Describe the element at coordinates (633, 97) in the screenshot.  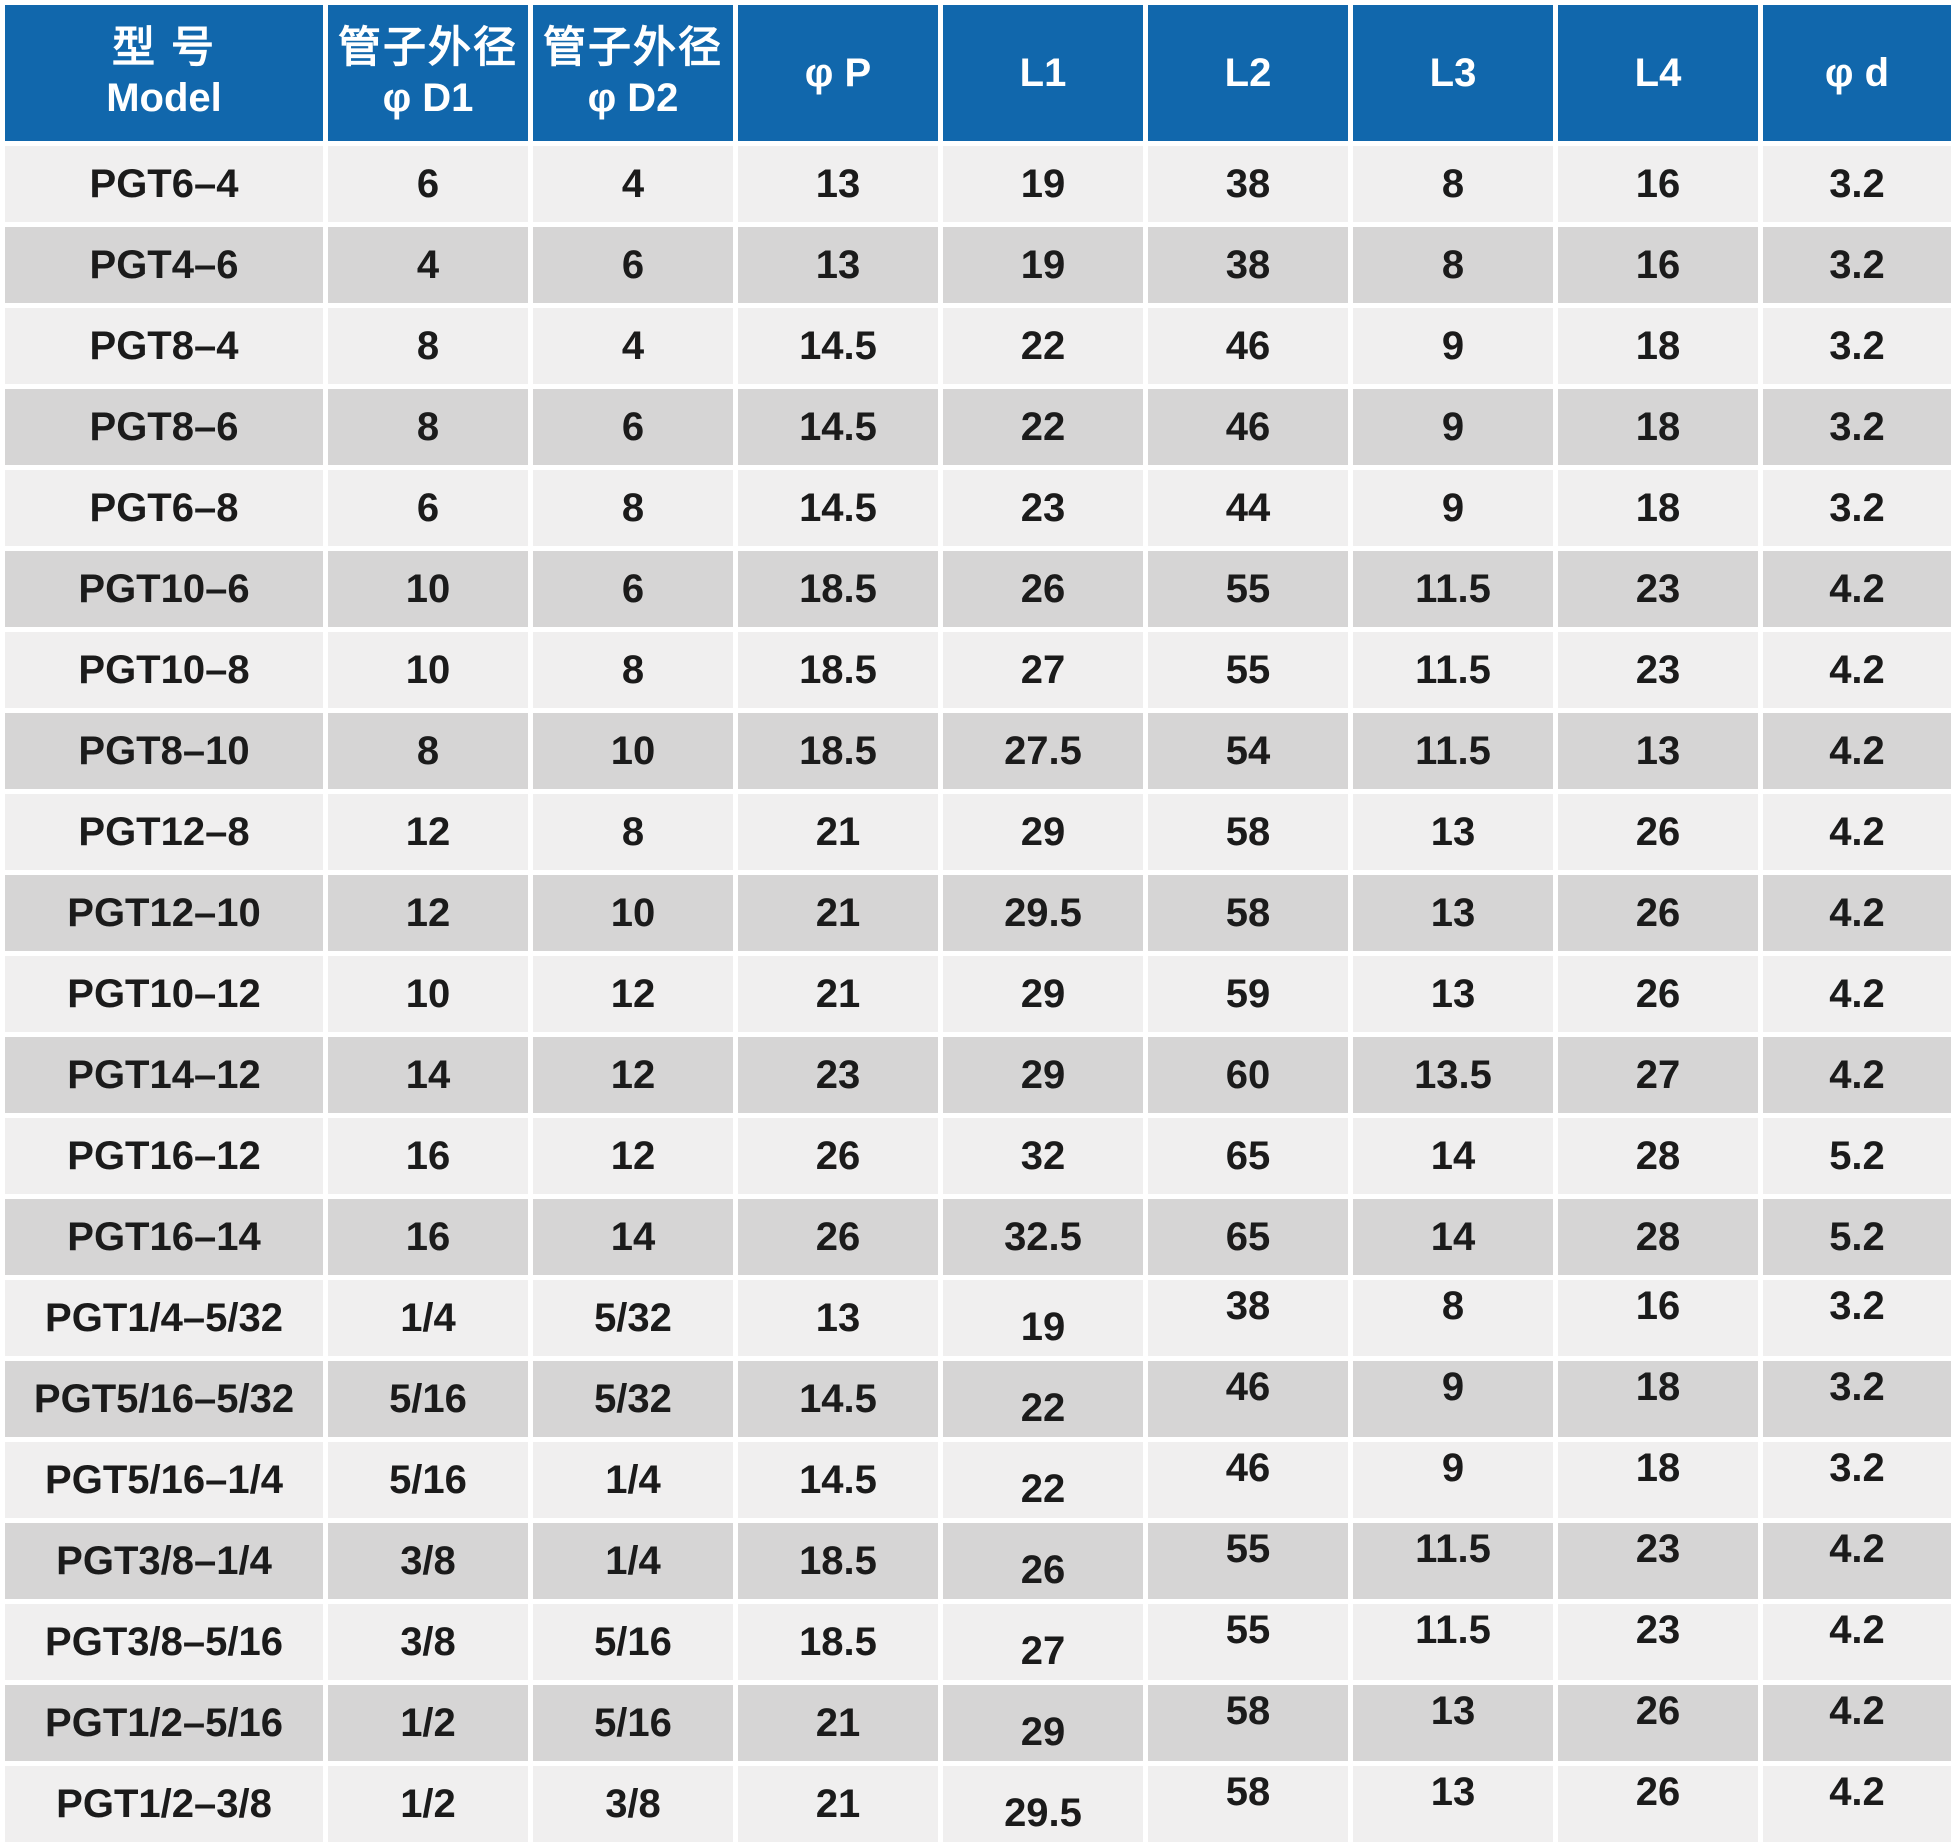
I see `col-header-d2-en: φ D2` at that location.